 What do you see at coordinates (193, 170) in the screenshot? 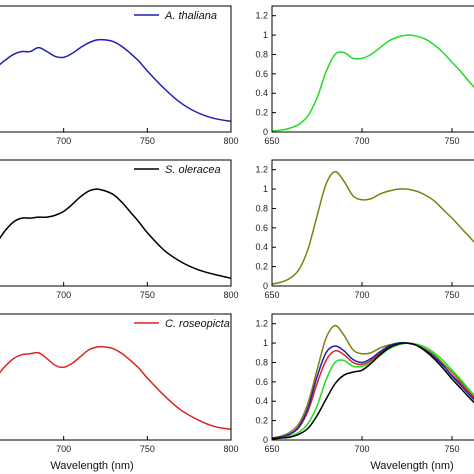
I see `legend-label: S. oleracea` at bounding box center [193, 170].